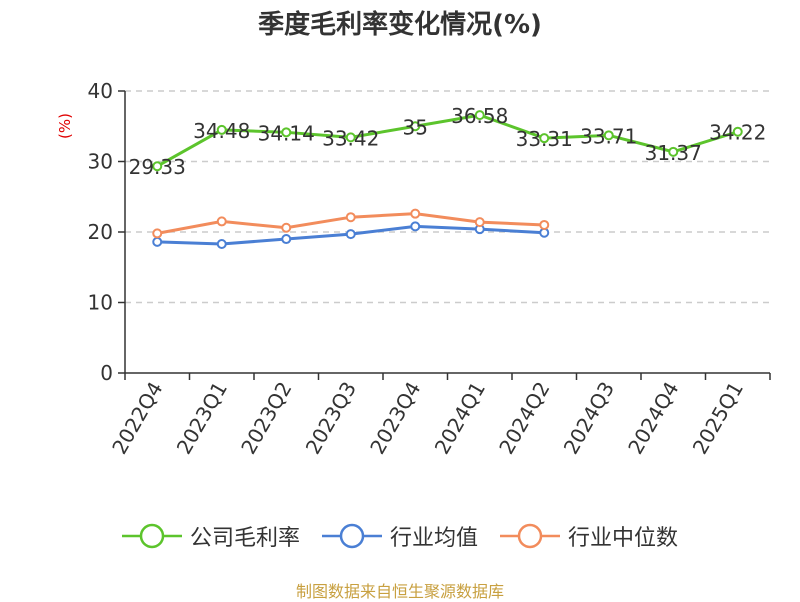 This screenshot has height=602, width=800. I want to click on chart-title: 季度毛利率变化情况(%), so click(400, 25).